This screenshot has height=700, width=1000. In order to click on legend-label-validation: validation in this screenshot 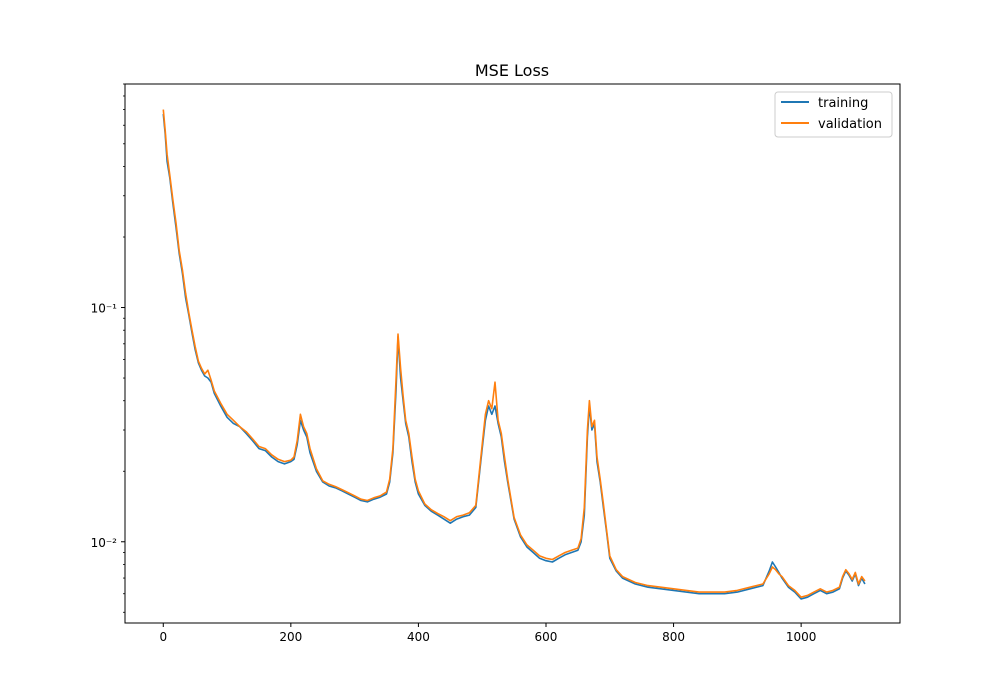, I will do `click(850, 124)`.